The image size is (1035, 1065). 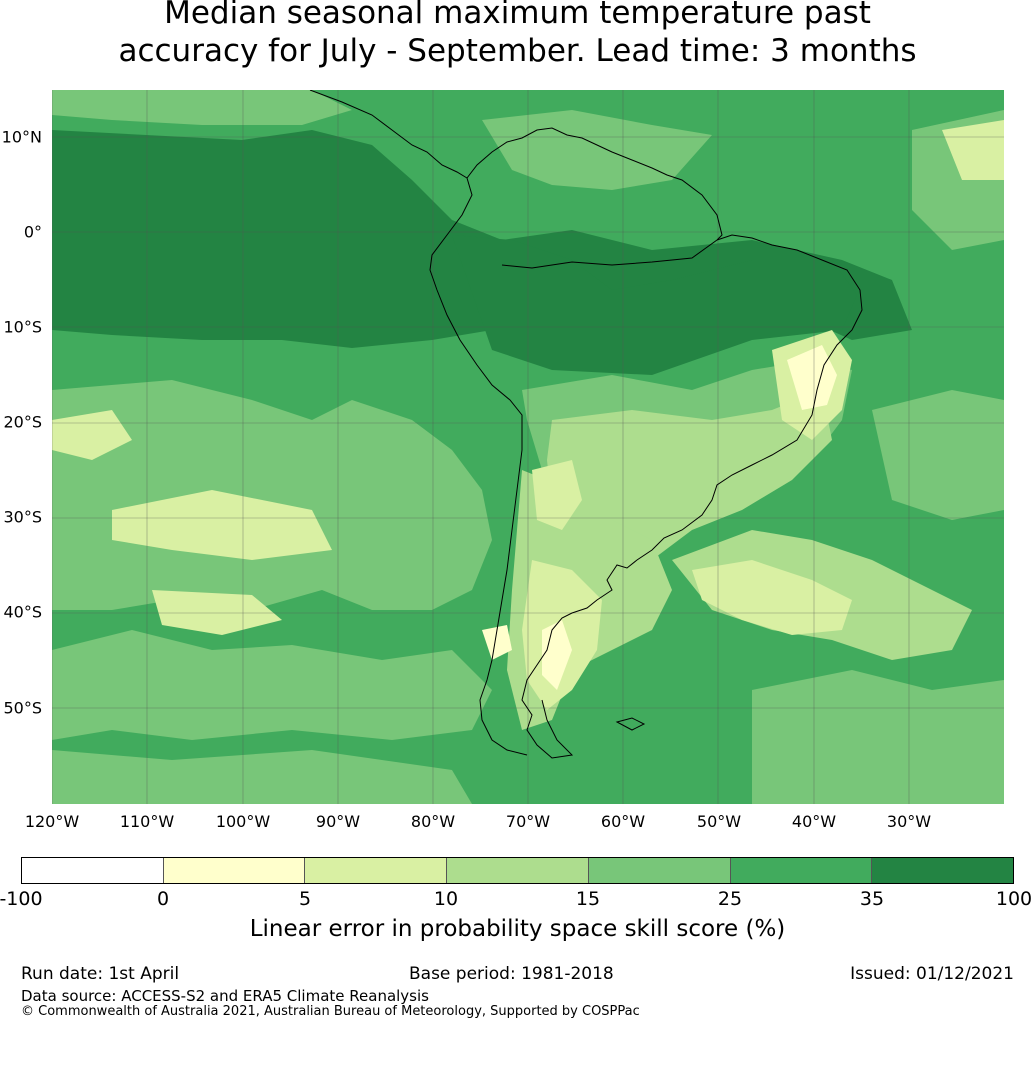 I want to click on colorbar-tick: 15, so click(x=588, y=899).